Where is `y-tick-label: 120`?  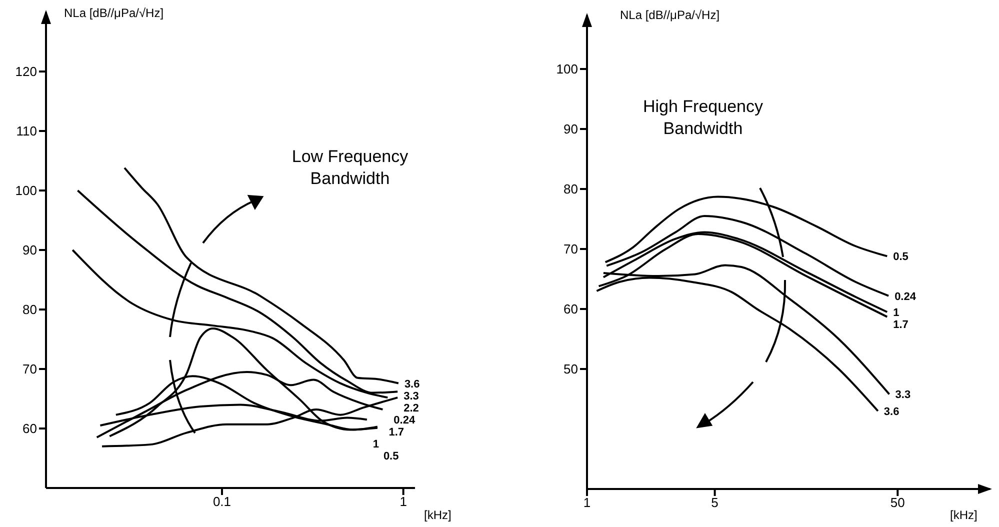
y-tick-label: 120 is located at coordinates (26, 72).